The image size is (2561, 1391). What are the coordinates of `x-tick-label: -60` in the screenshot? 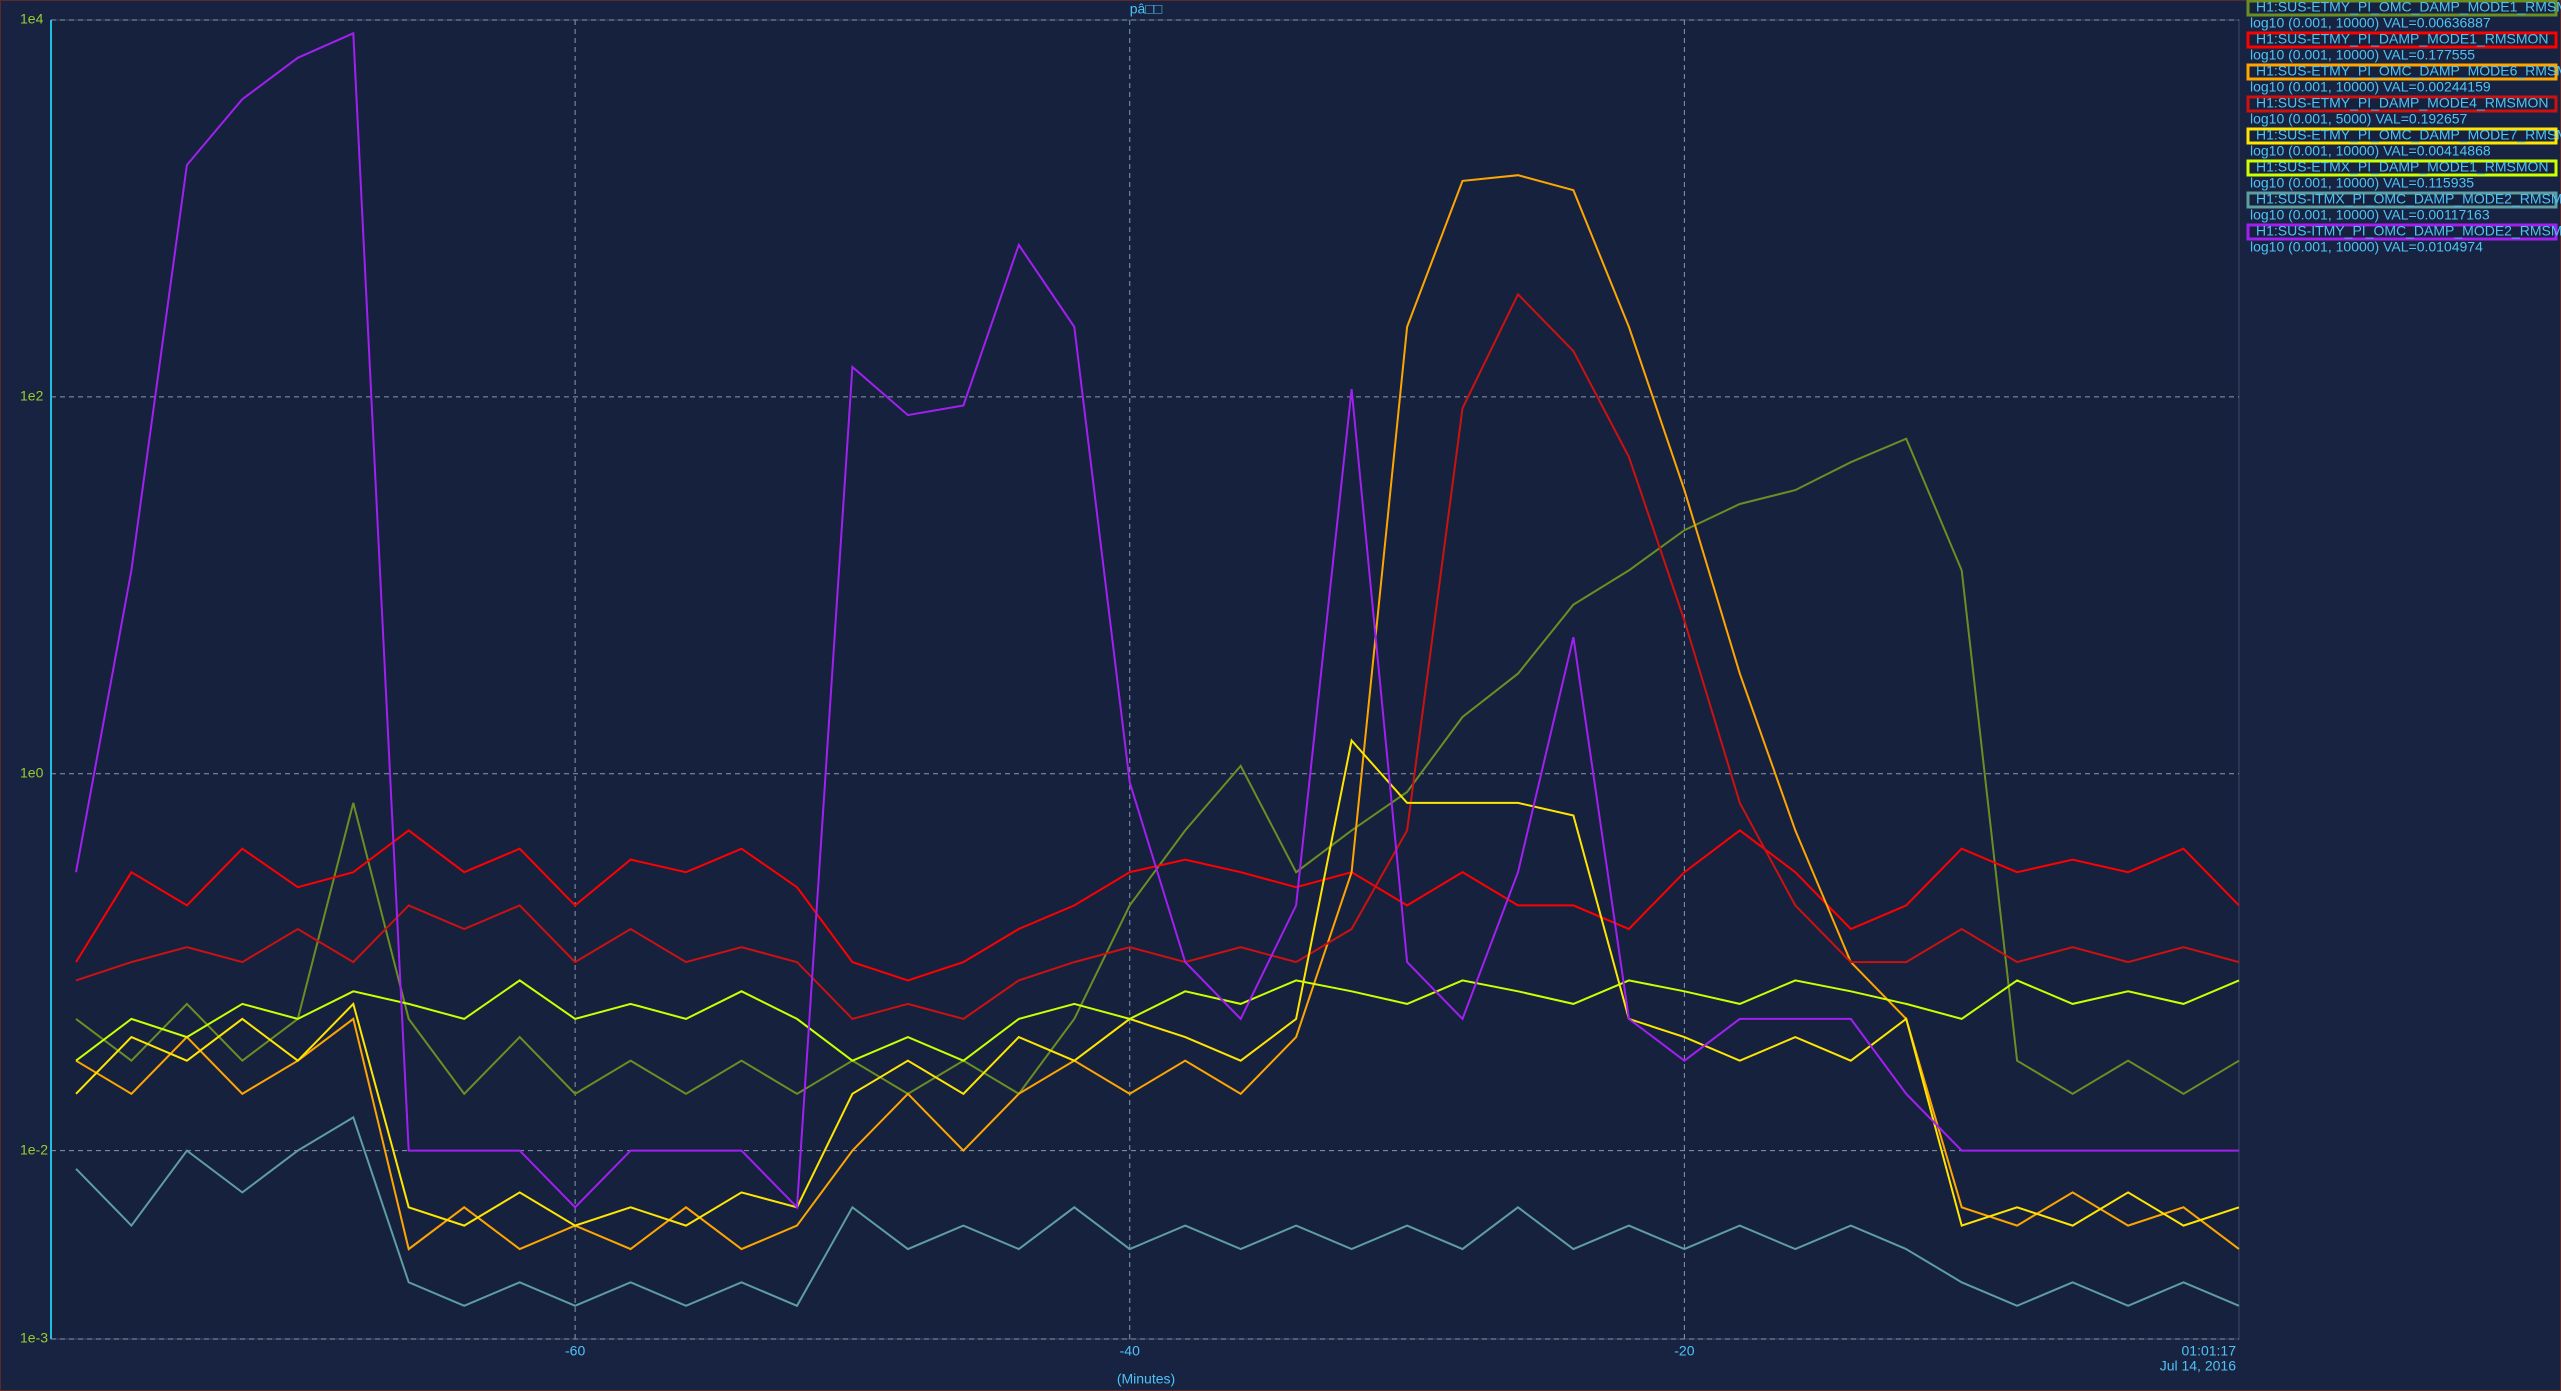 It's located at (575, 1351).